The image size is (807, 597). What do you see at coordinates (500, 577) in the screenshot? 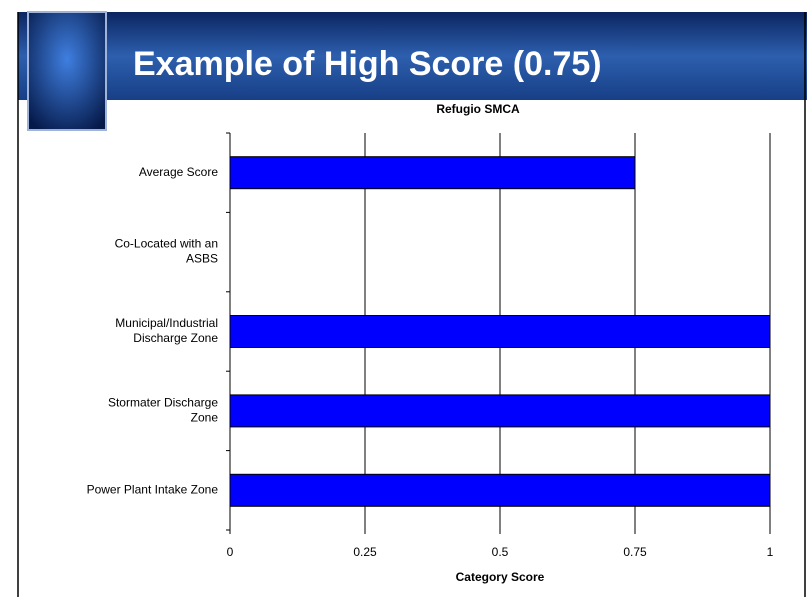
I see `x-axis-title: Category Score` at bounding box center [500, 577].